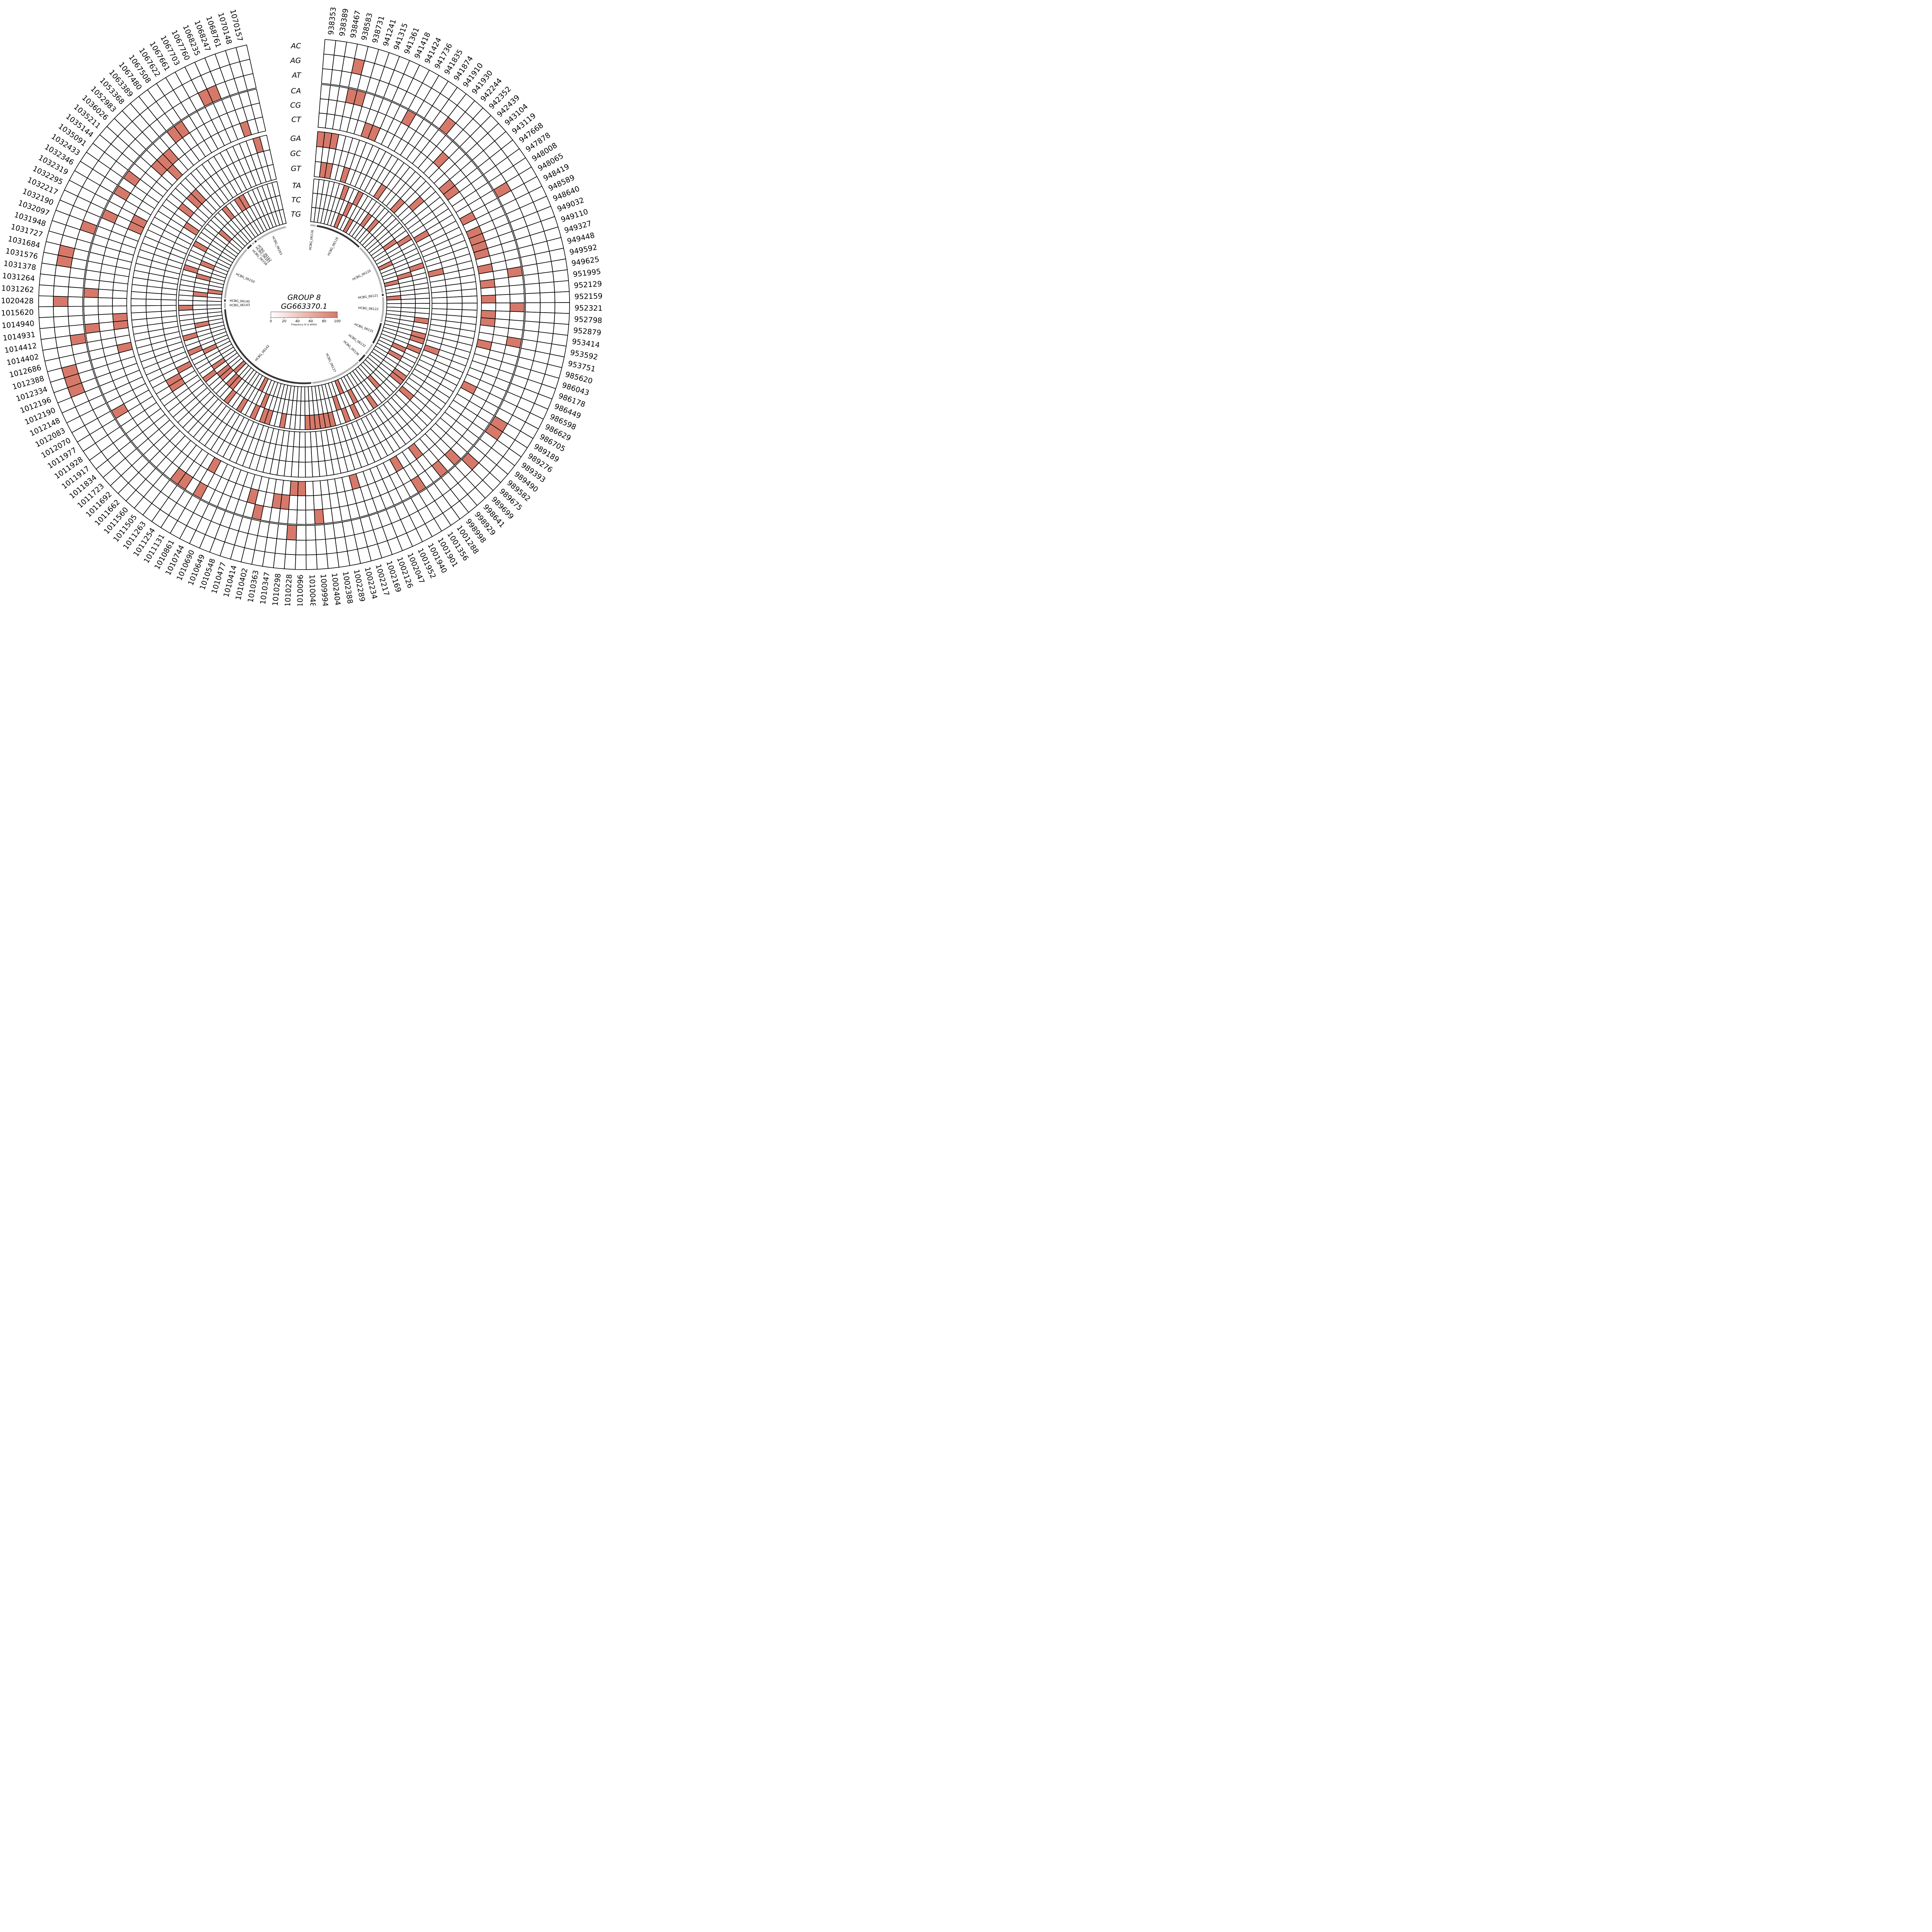  I want to click on position-label: 952159, so click(588, 296).